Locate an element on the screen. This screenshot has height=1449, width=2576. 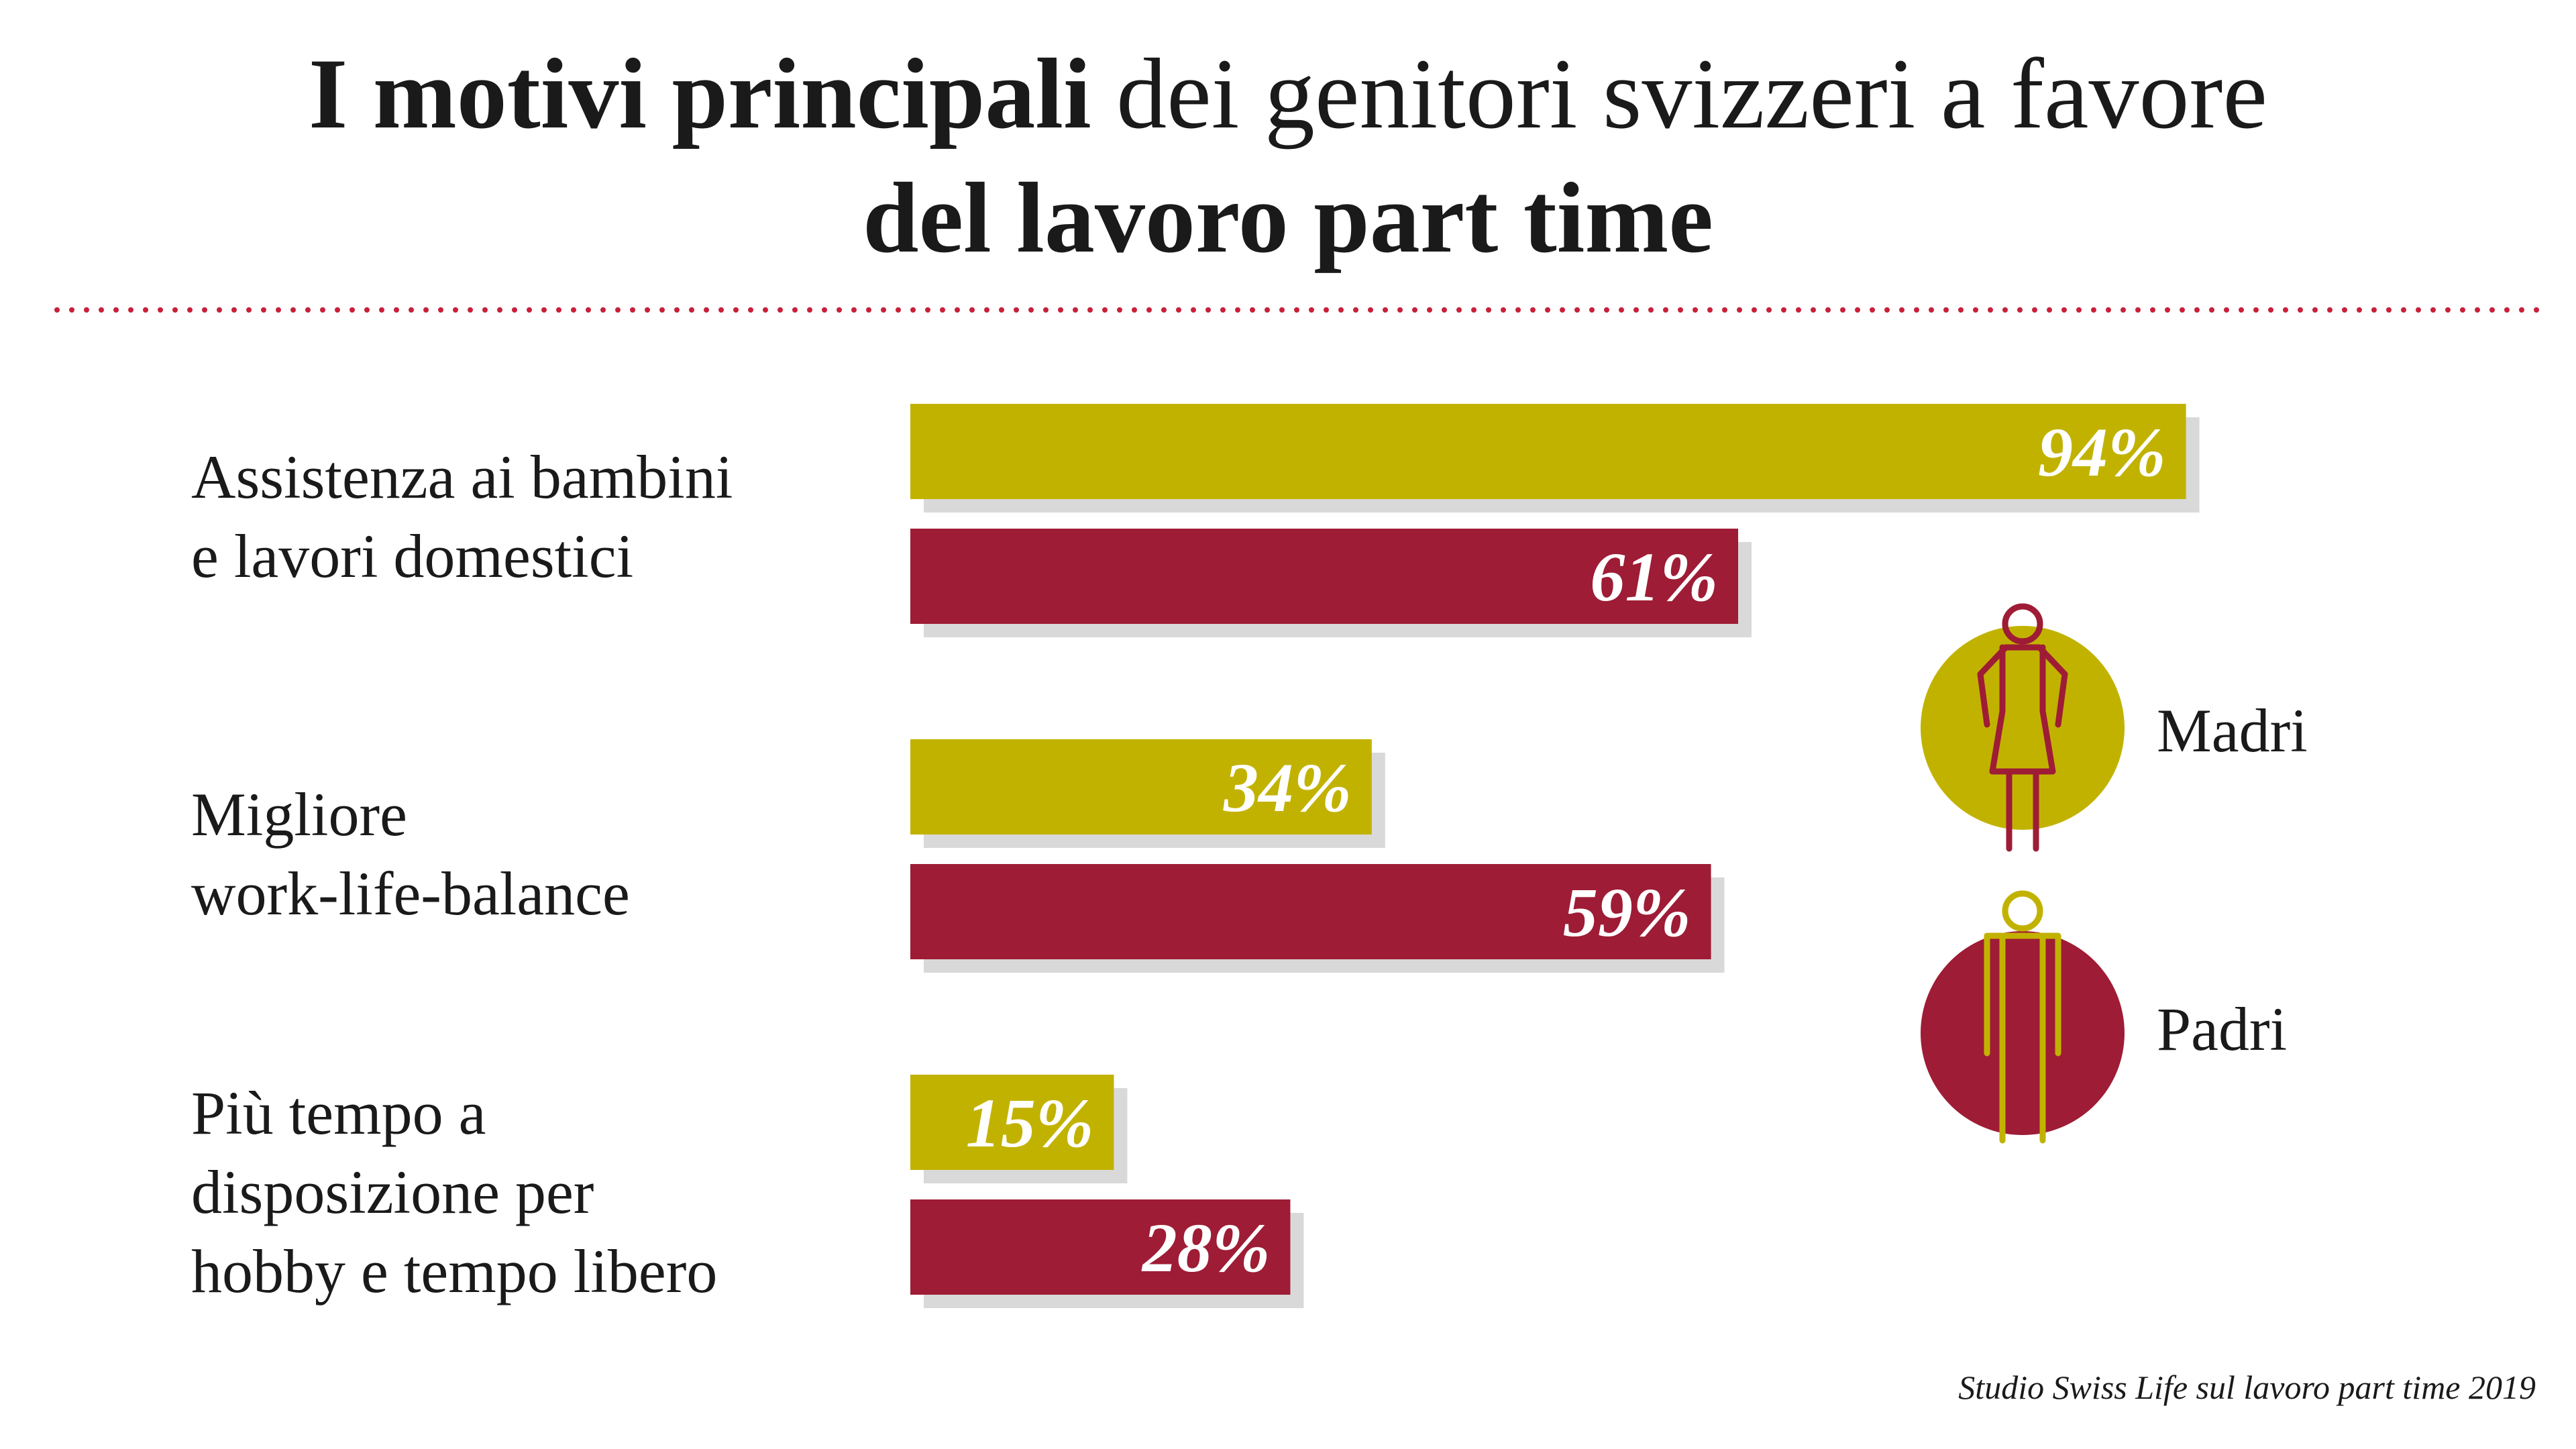
category-label-line: Migliore is located at coordinates (299, 814).